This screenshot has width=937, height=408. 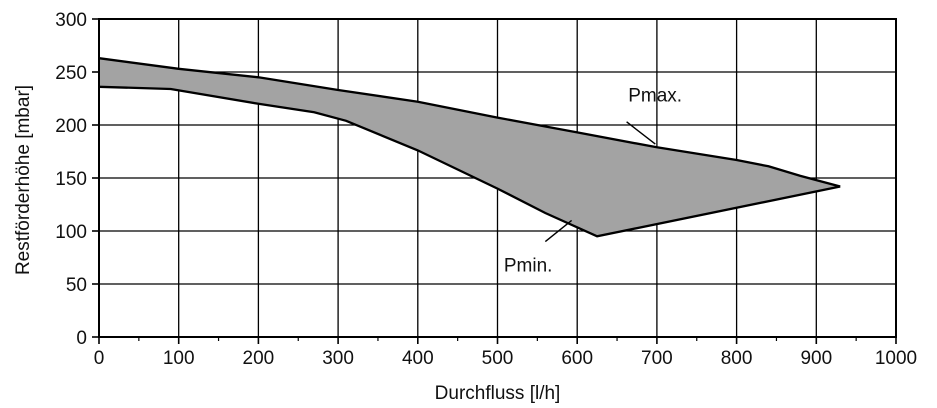 I want to click on y-tick-label: 0, so click(x=81, y=338).